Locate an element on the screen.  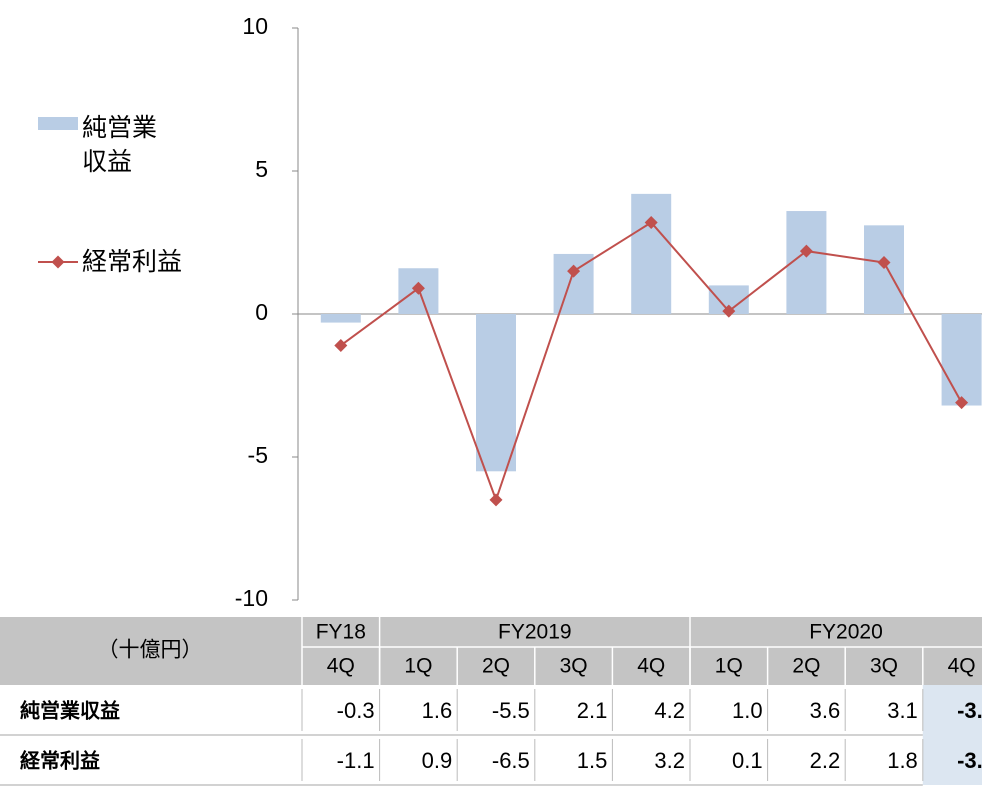
group-label: FY18 is located at coordinates (341, 632).